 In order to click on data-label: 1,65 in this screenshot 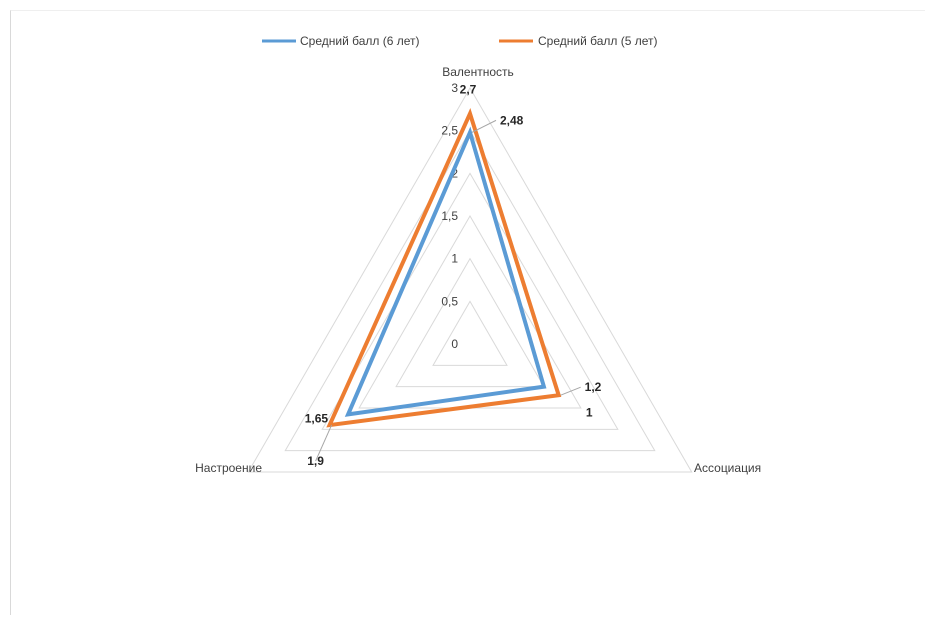, I will do `click(317, 418)`.